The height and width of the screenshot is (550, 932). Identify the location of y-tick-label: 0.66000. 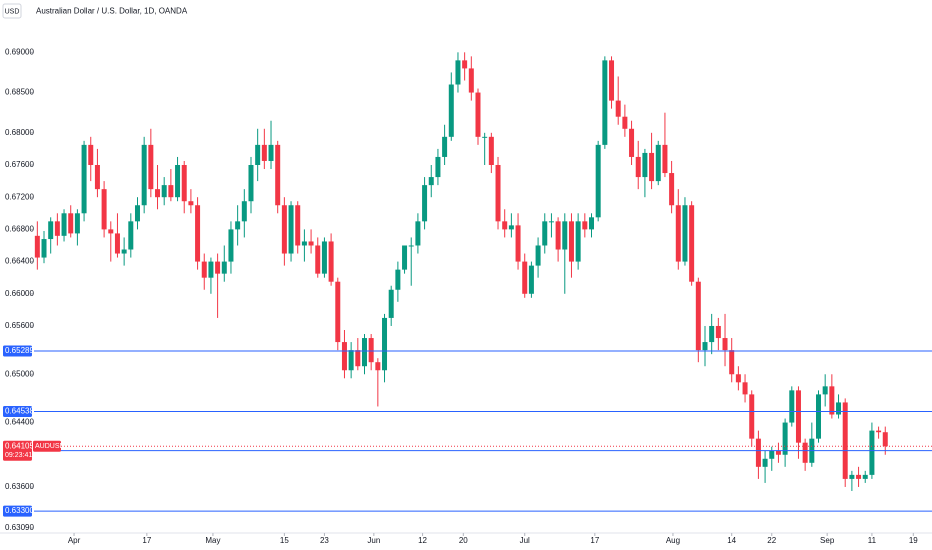
(19, 293).